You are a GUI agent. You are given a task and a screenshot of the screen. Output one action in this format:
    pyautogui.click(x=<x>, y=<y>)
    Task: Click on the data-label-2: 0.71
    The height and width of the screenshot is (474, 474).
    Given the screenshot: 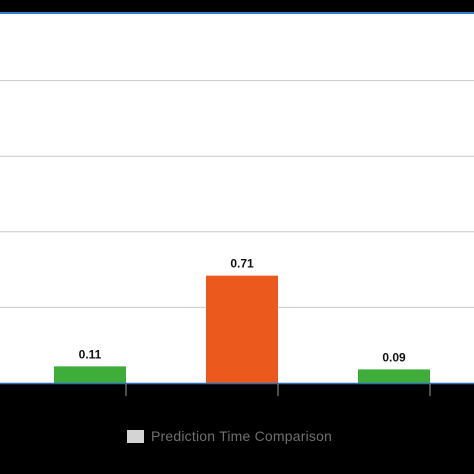 What is the action you would take?
    pyautogui.click(x=242, y=264)
    